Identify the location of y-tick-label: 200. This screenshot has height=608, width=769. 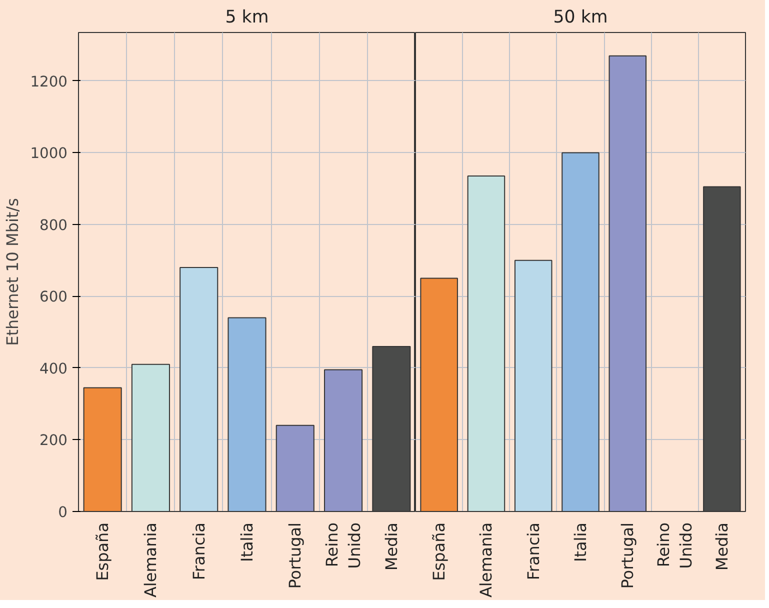
(54, 441).